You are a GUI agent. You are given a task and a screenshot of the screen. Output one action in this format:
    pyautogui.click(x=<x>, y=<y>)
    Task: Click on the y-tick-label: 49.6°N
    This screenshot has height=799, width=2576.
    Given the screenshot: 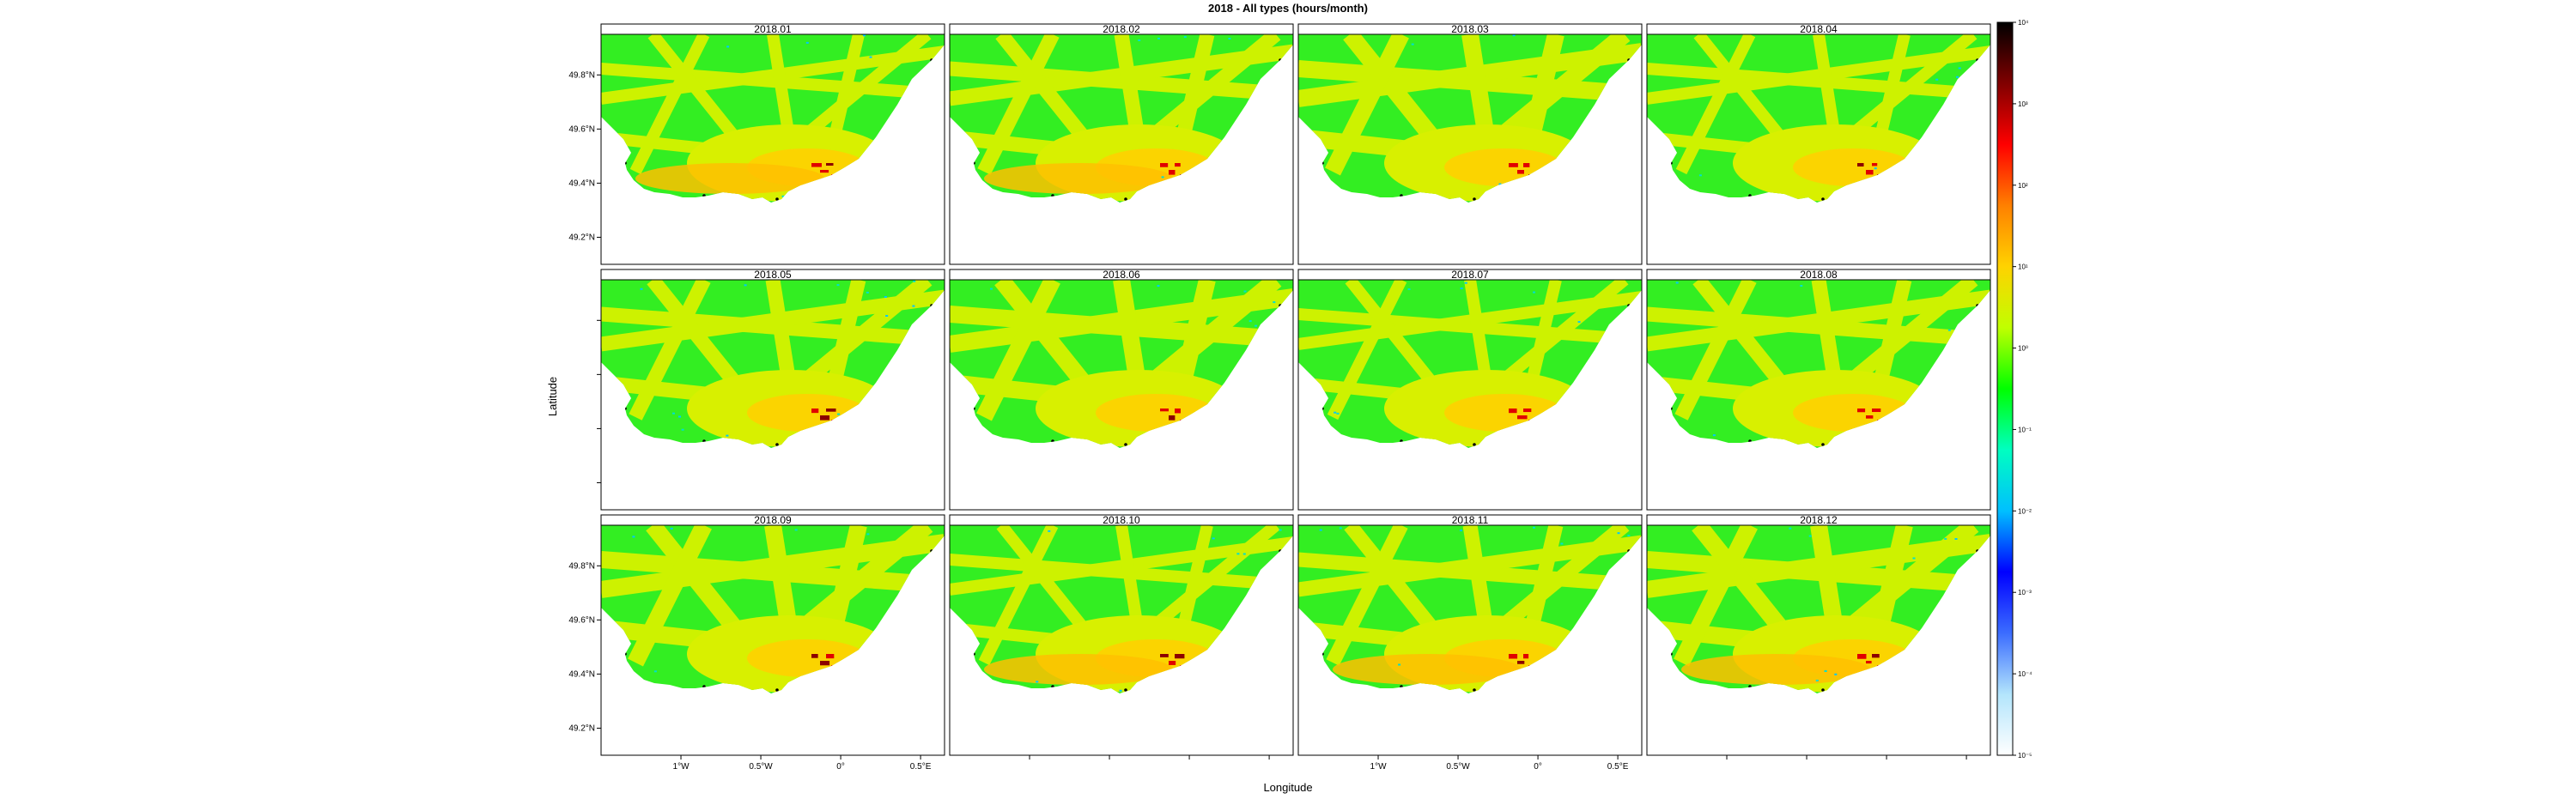 What is the action you would take?
    pyautogui.click(x=581, y=129)
    